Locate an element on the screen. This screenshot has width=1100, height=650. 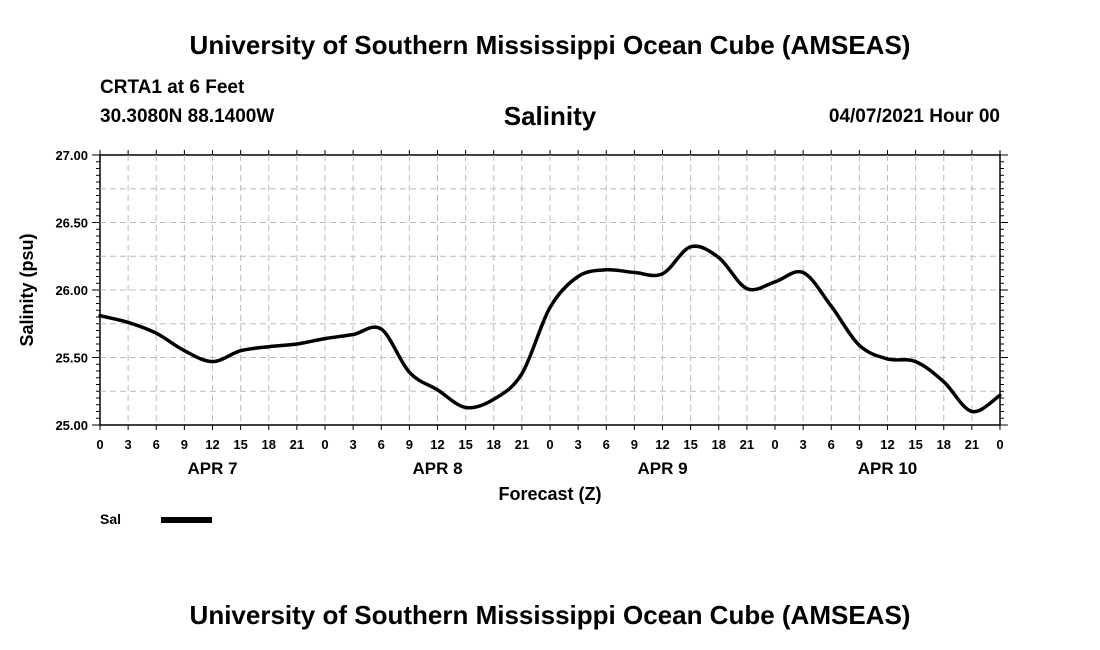
y-tick-label: 25.50 is located at coordinates (71, 358).